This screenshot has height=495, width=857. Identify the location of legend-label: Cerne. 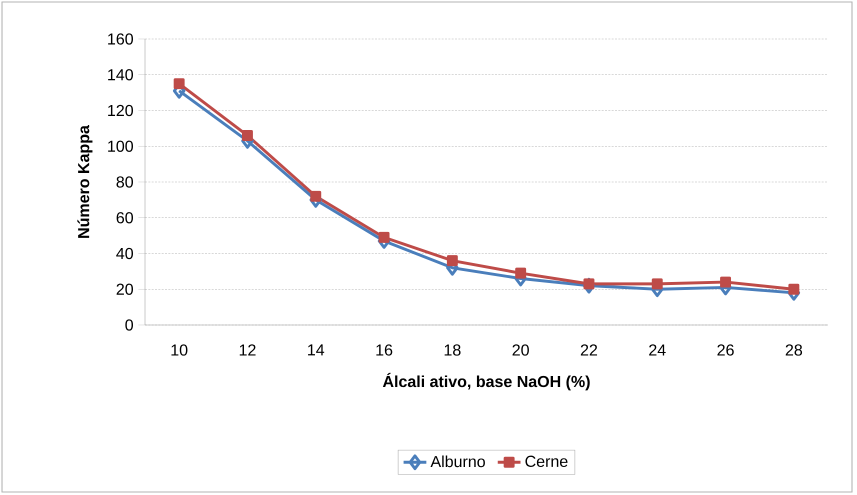
(546, 461).